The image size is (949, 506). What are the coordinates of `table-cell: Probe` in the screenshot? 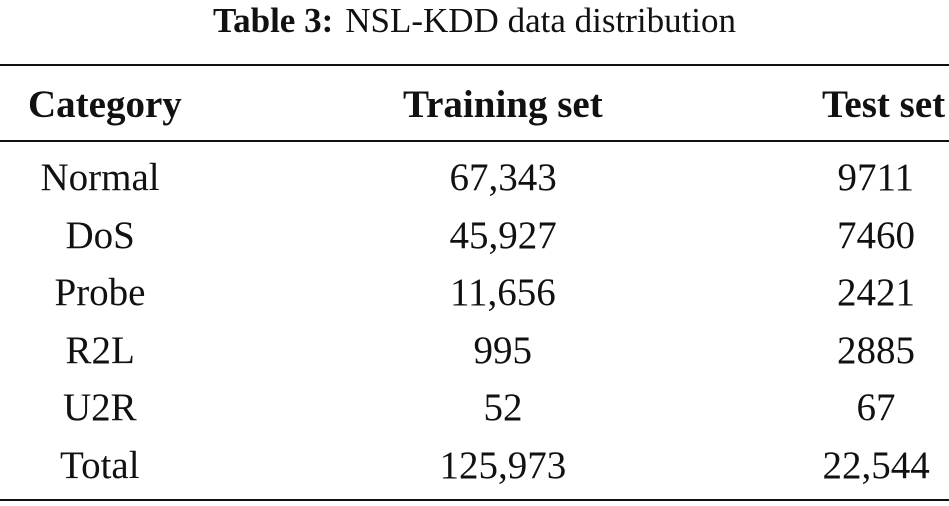 It's located at (100, 293).